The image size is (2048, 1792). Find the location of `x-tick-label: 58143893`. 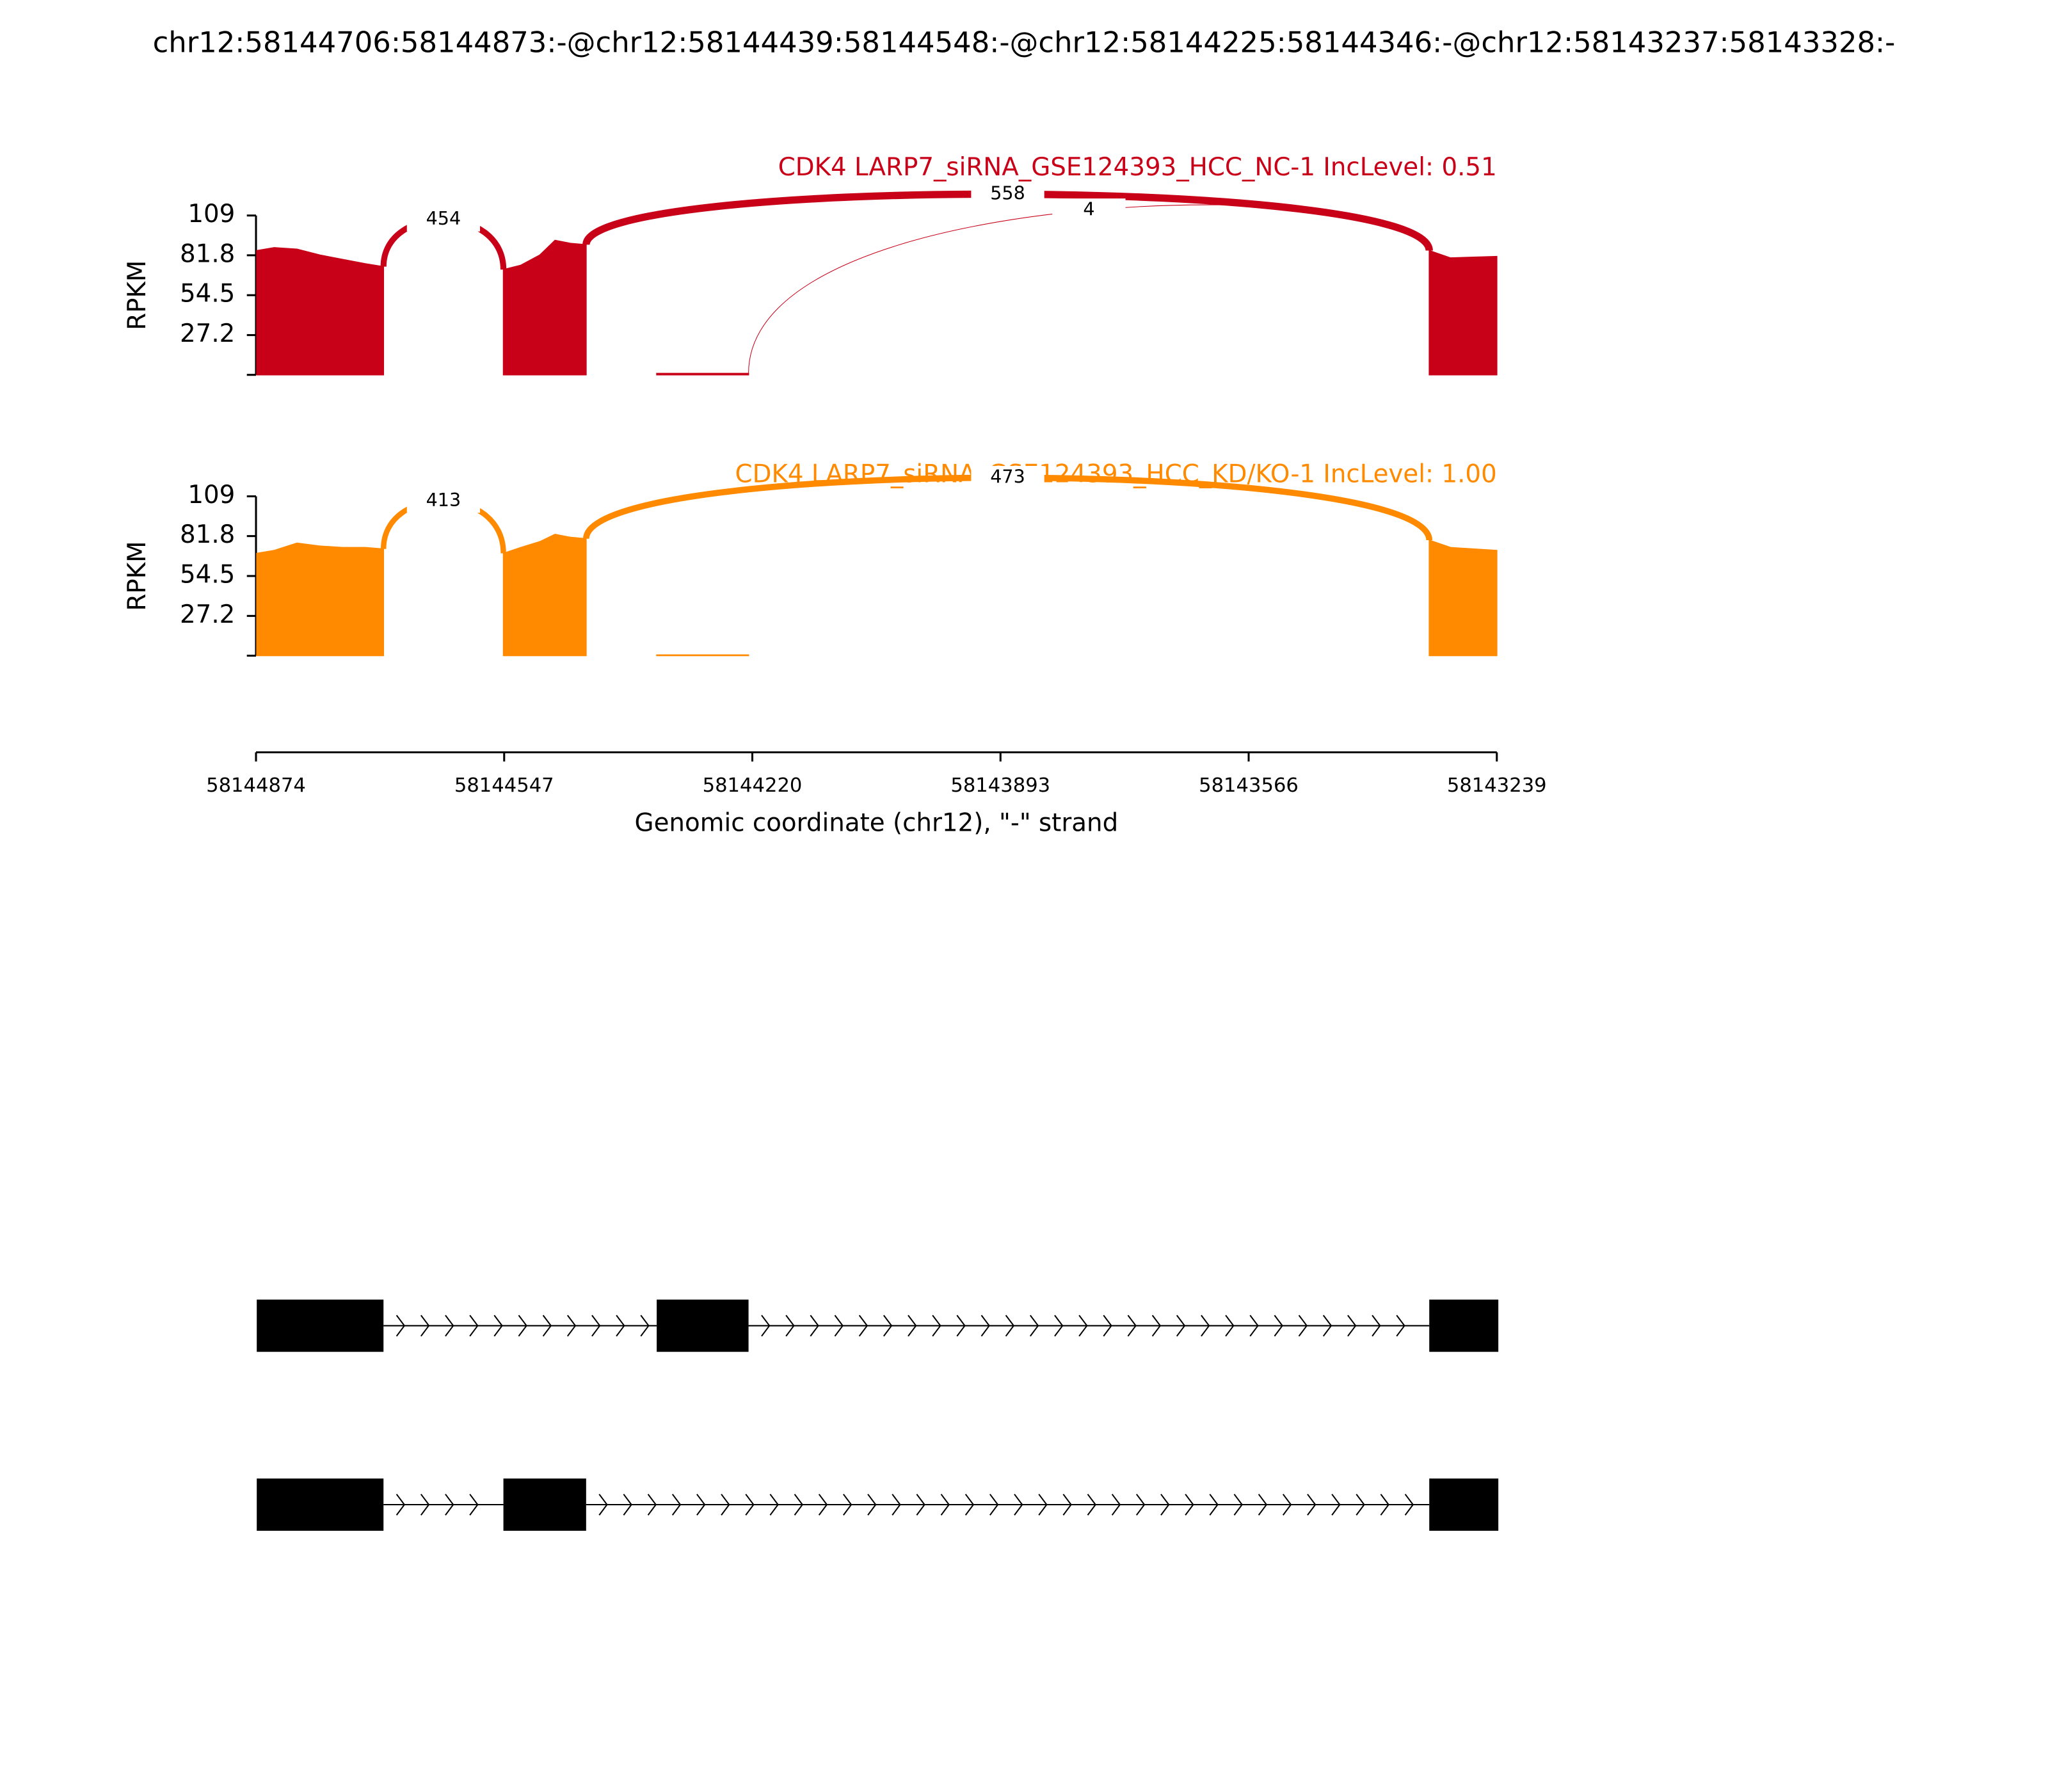

x-tick-label: 58143893 is located at coordinates (1000, 785).